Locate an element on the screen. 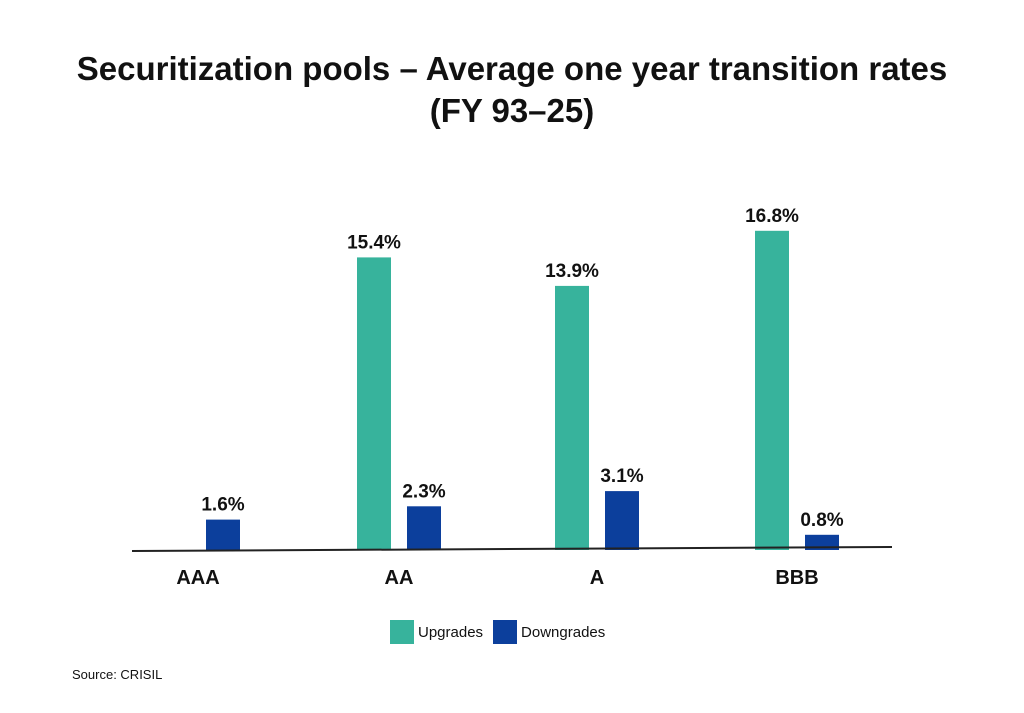  legend-swatch-upgrades is located at coordinates (402, 632).